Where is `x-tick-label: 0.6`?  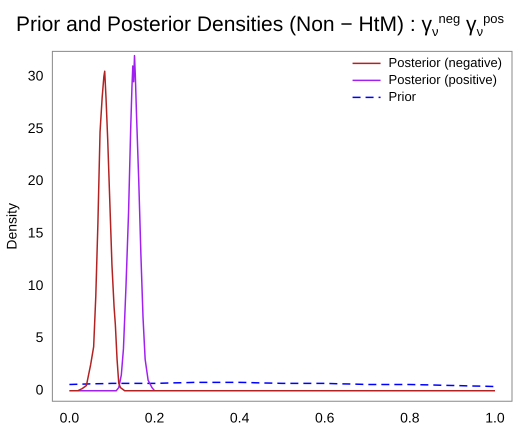 x-tick-label: 0.6 is located at coordinates (325, 417).